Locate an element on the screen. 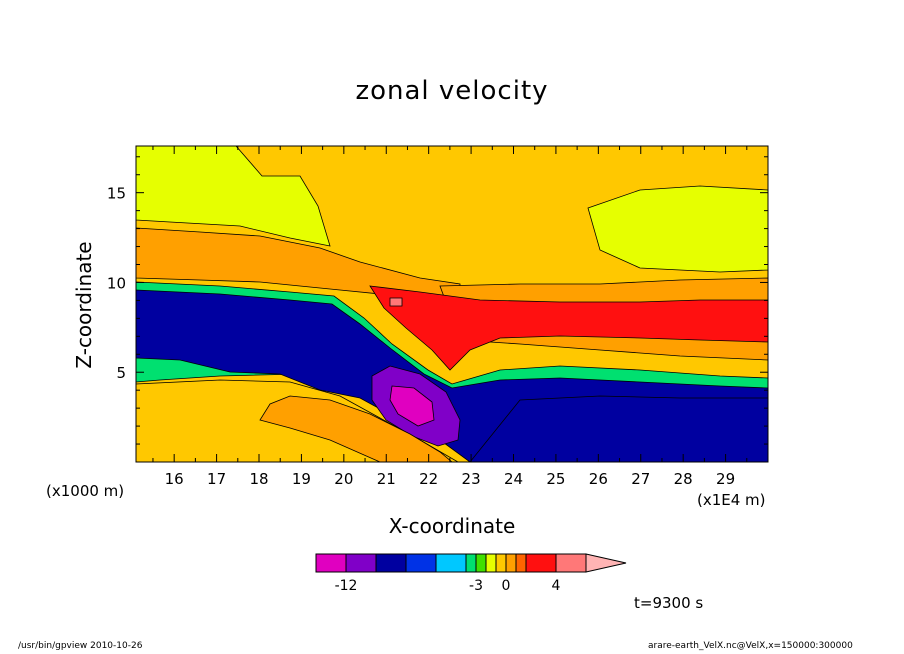  colorbar-label-0: 0 is located at coordinates (506, 586).